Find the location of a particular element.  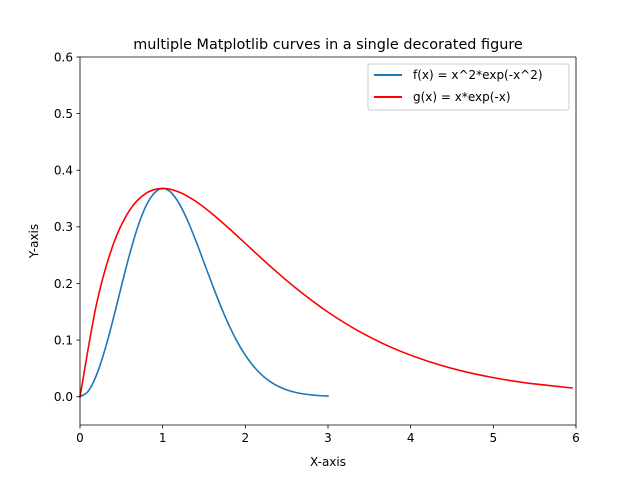

y-tick-label: 0.0 is located at coordinates (63, 397).